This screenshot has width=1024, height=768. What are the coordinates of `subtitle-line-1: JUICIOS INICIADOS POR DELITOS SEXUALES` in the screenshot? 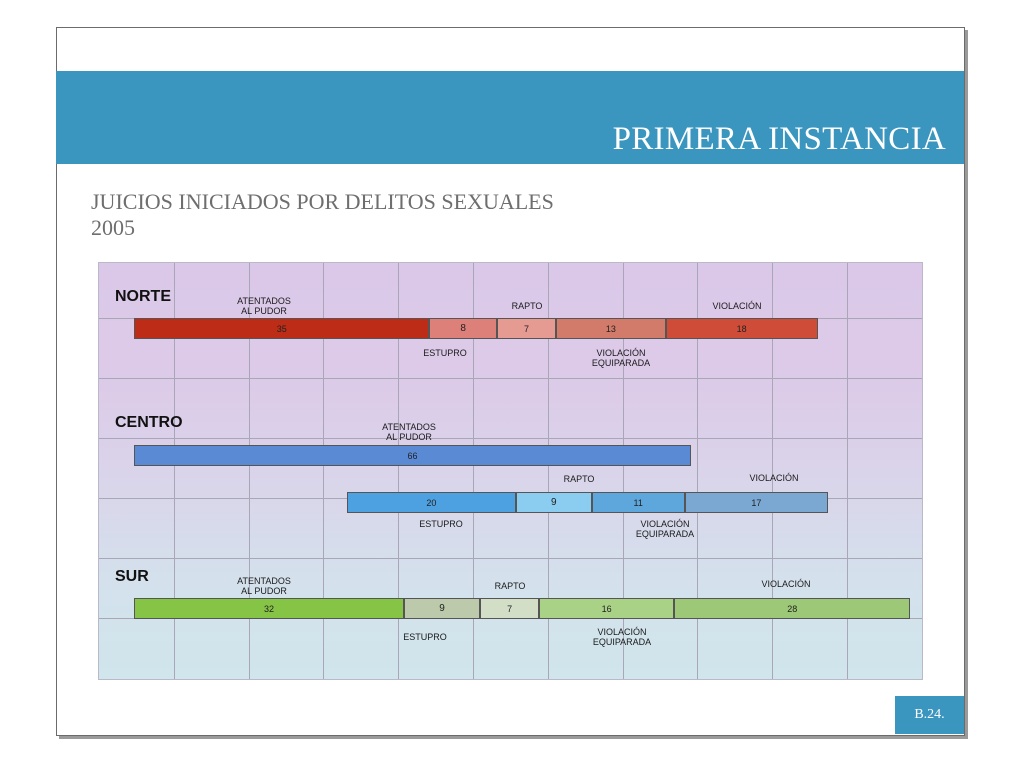 It's located at (322, 201).